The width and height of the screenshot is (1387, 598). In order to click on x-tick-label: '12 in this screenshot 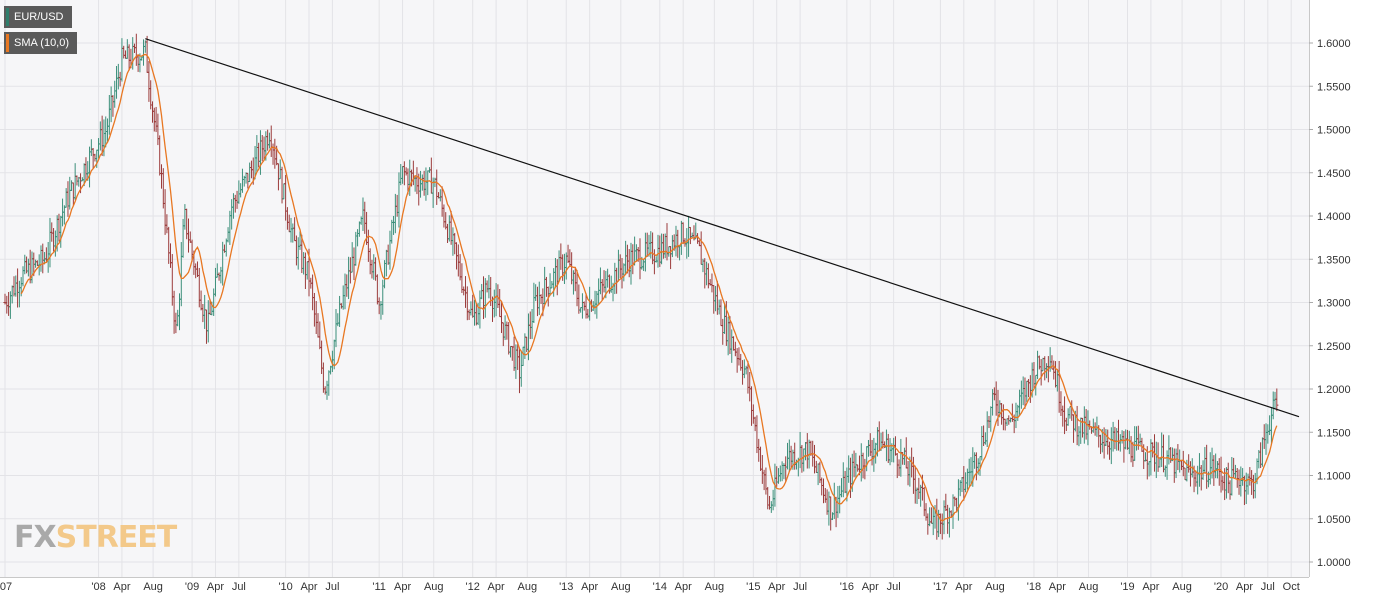, I will do `click(473, 587)`.